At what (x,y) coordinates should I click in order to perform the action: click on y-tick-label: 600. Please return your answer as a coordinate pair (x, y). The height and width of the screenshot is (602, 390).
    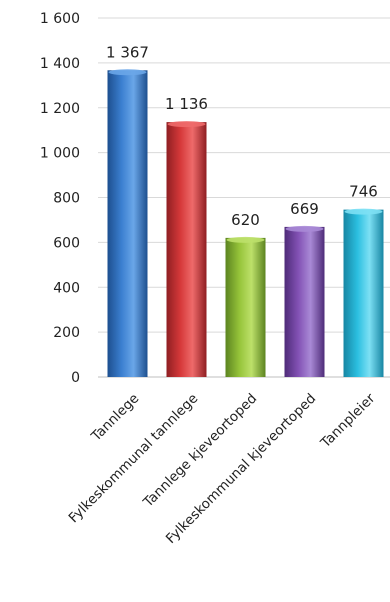
    Looking at the image, I should click on (66, 243).